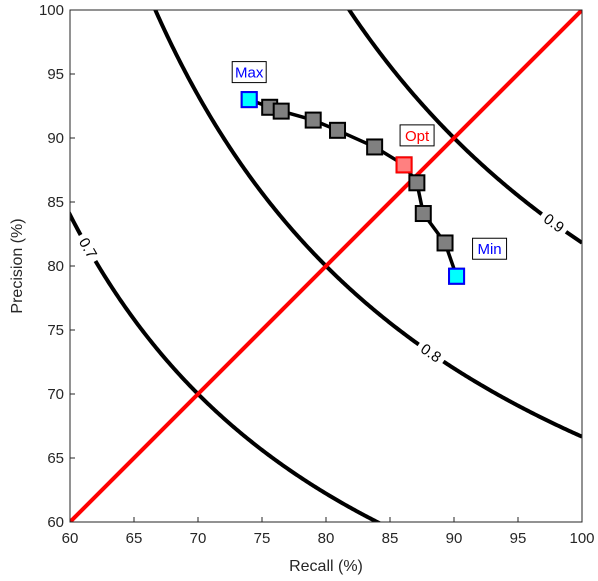  What do you see at coordinates (198, 538) in the screenshot?
I see `x-tick-label: 70` at bounding box center [198, 538].